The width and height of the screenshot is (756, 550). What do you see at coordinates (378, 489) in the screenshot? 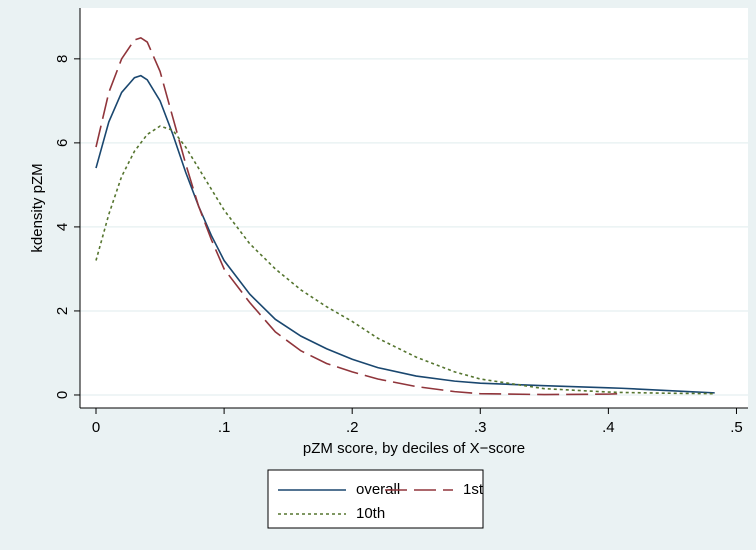
I see `legend-label: overall` at bounding box center [378, 489].